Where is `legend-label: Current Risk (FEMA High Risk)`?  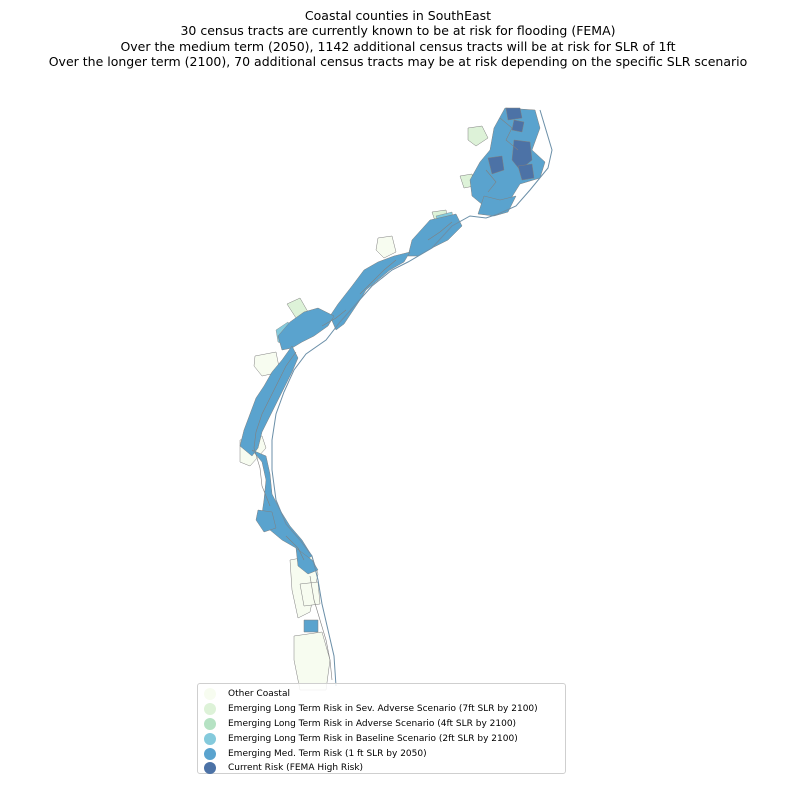 legend-label: Current Risk (FEMA High Risk) is located at coordinates (296, 768).